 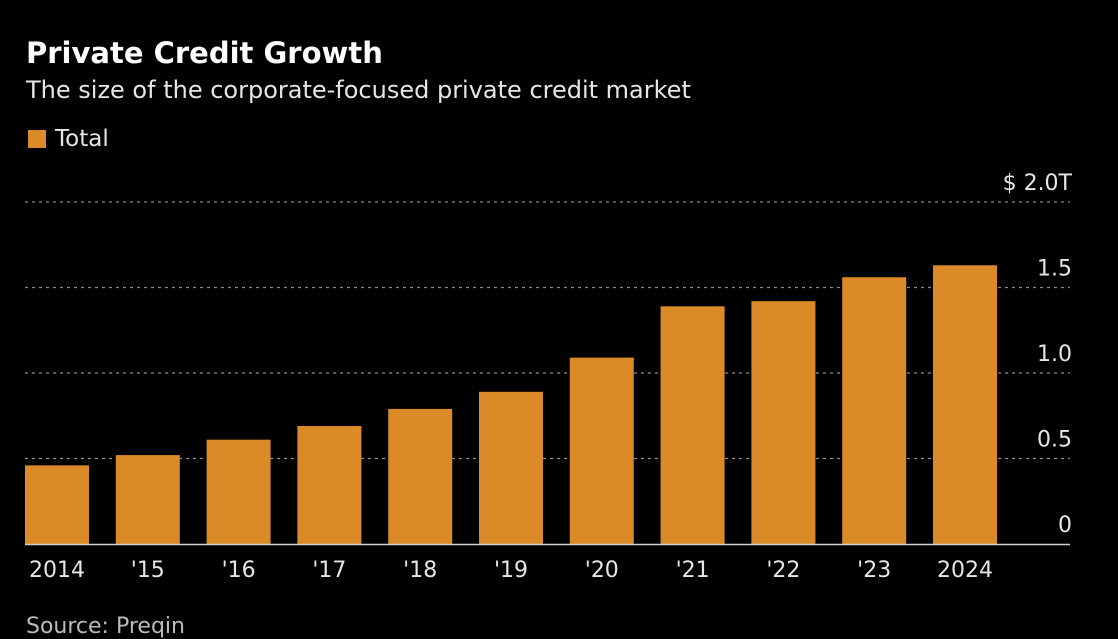 What do you see at coordinates (965, 570) in the screenshot?
I see `x-tick-label: 2024` at bounding box center [965, 570].